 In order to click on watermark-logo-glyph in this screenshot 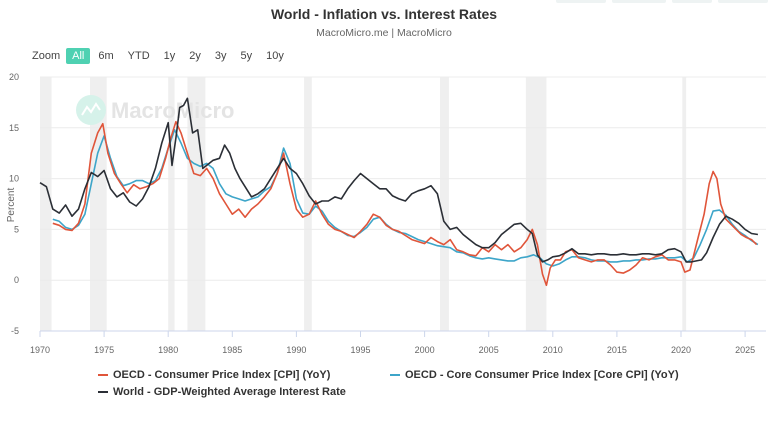, I will do `click(91, 109)`.